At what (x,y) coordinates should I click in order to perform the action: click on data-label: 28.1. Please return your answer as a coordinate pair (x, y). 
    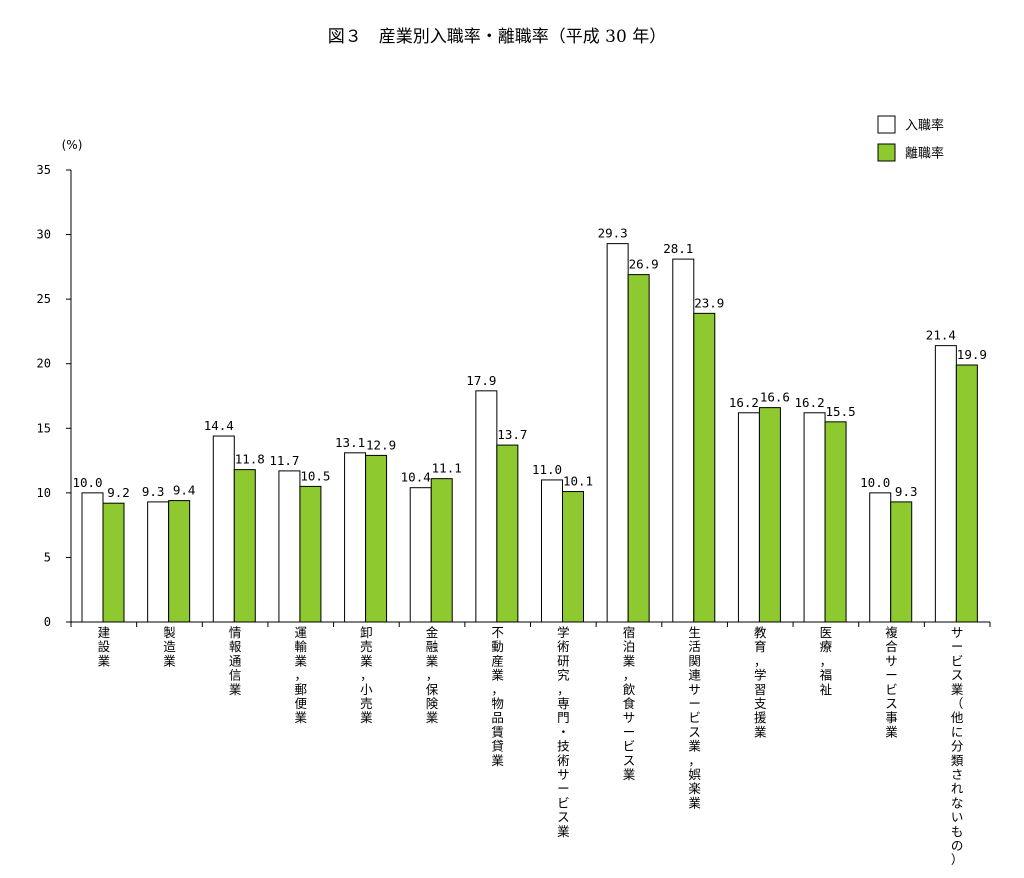
    Looking at the image, I should click on (678, 248).